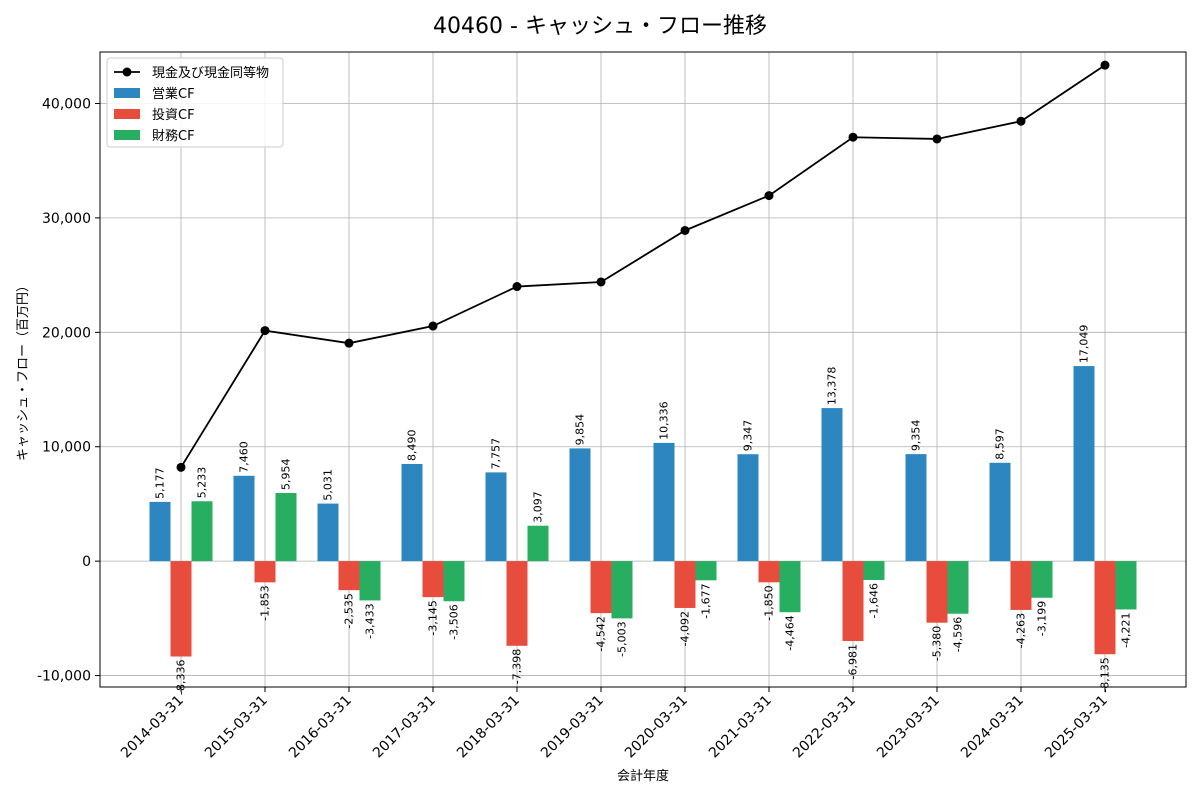 Image resolution: width=1200 pixels, height=800 pixels. Describe the element at coordinates (173, 94) in the screenshot. I see `legend-label: 営業CF` at that location.